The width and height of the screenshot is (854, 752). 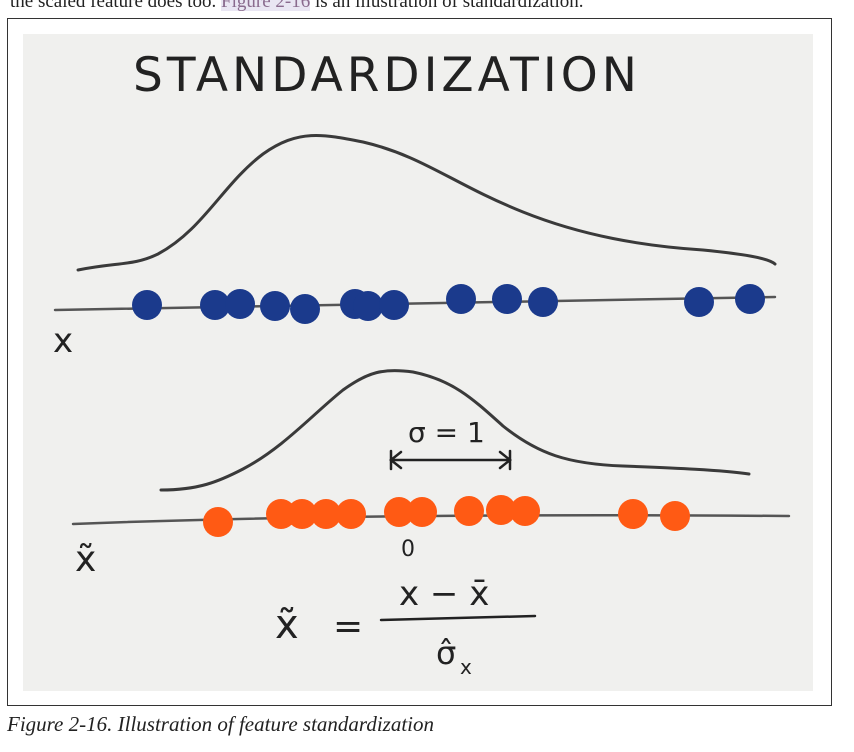 I want to click on sigma-arrow-heads, so click(x=450, y=460).